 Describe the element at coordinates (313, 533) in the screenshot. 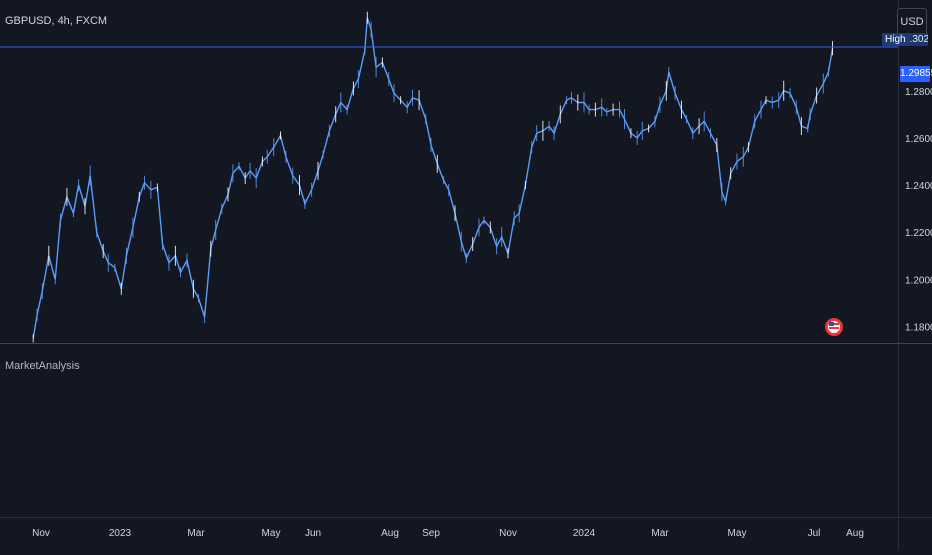

I see `x-tick-label: Jun` at that location.